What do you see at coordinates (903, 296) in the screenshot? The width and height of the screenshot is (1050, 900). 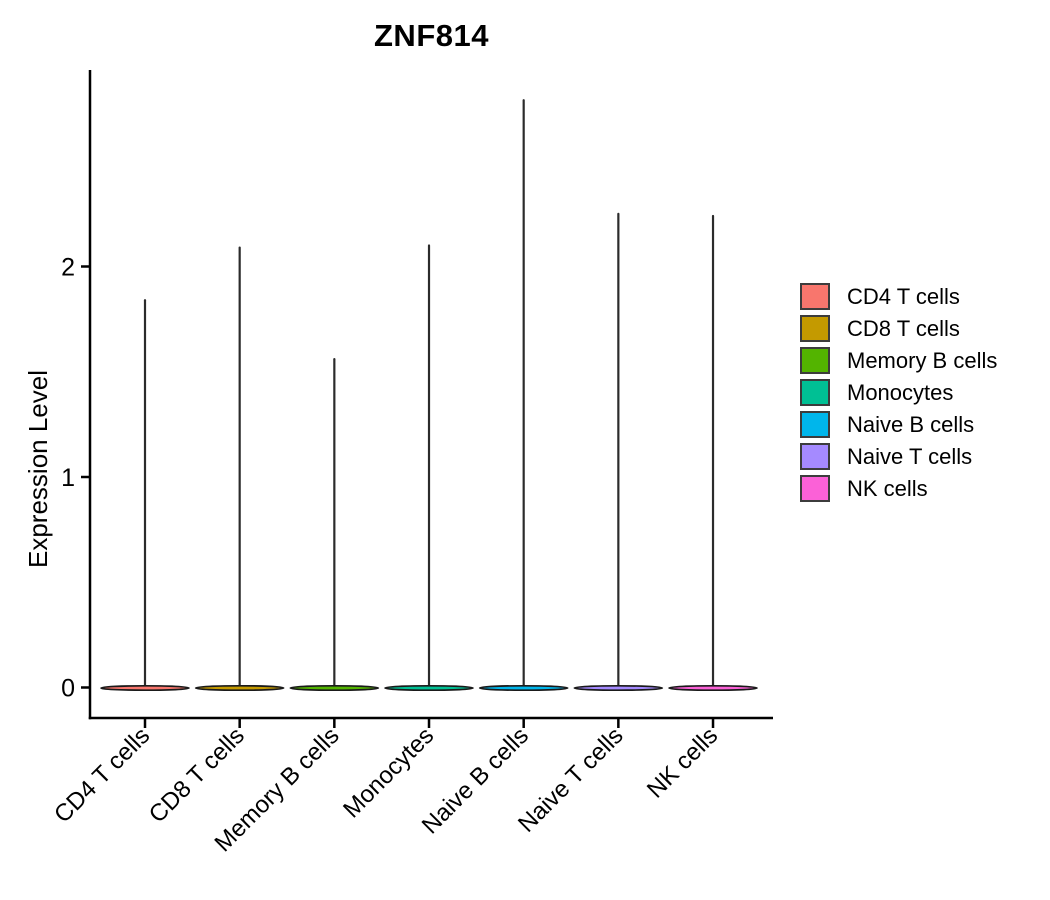 I see `legend-label: CD4 T cells` at bounding box center [903, 296].